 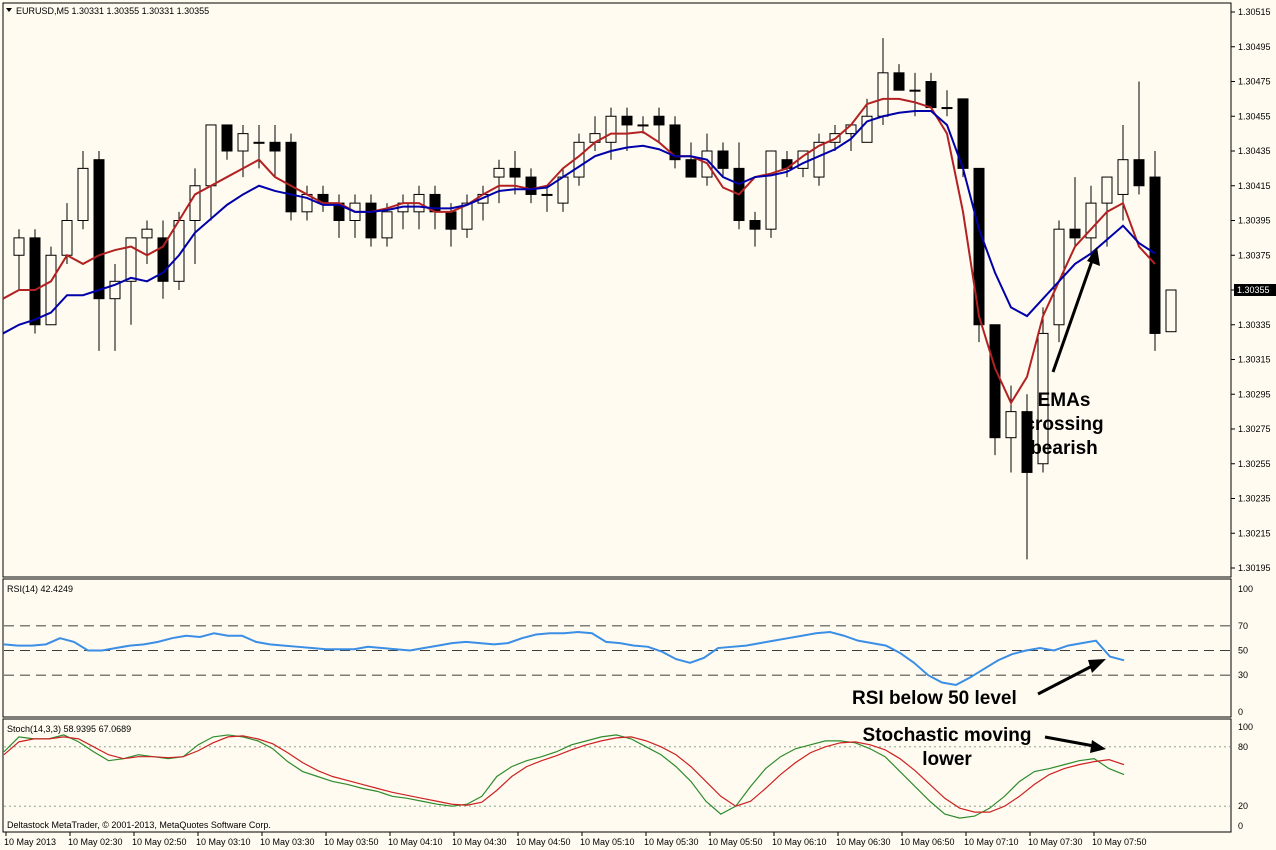 I want to click on time-tick-label: 10 May 04:10, so click(x=415, y=842).